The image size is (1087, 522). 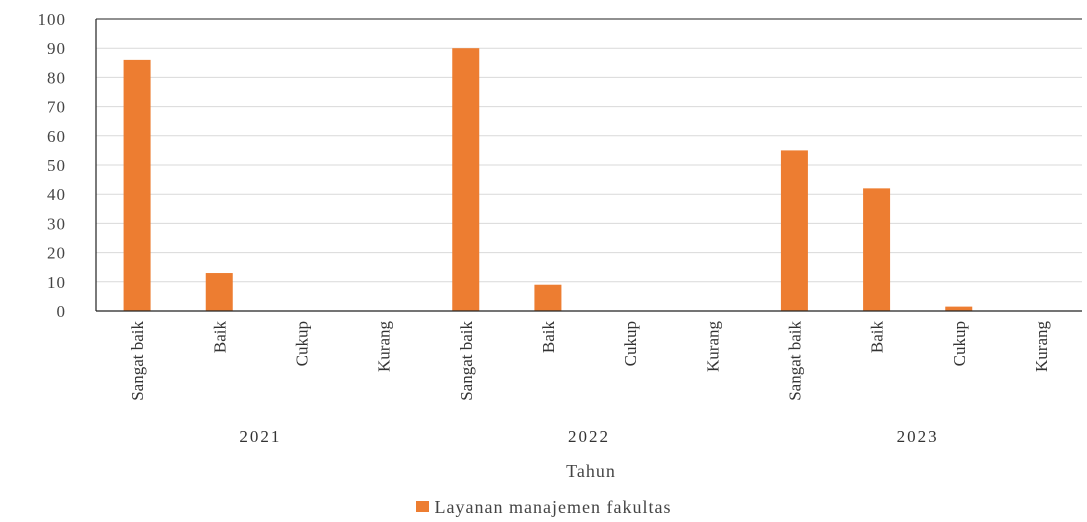 I want to click on y-tick-label: 100, so click(x=52, y=19).